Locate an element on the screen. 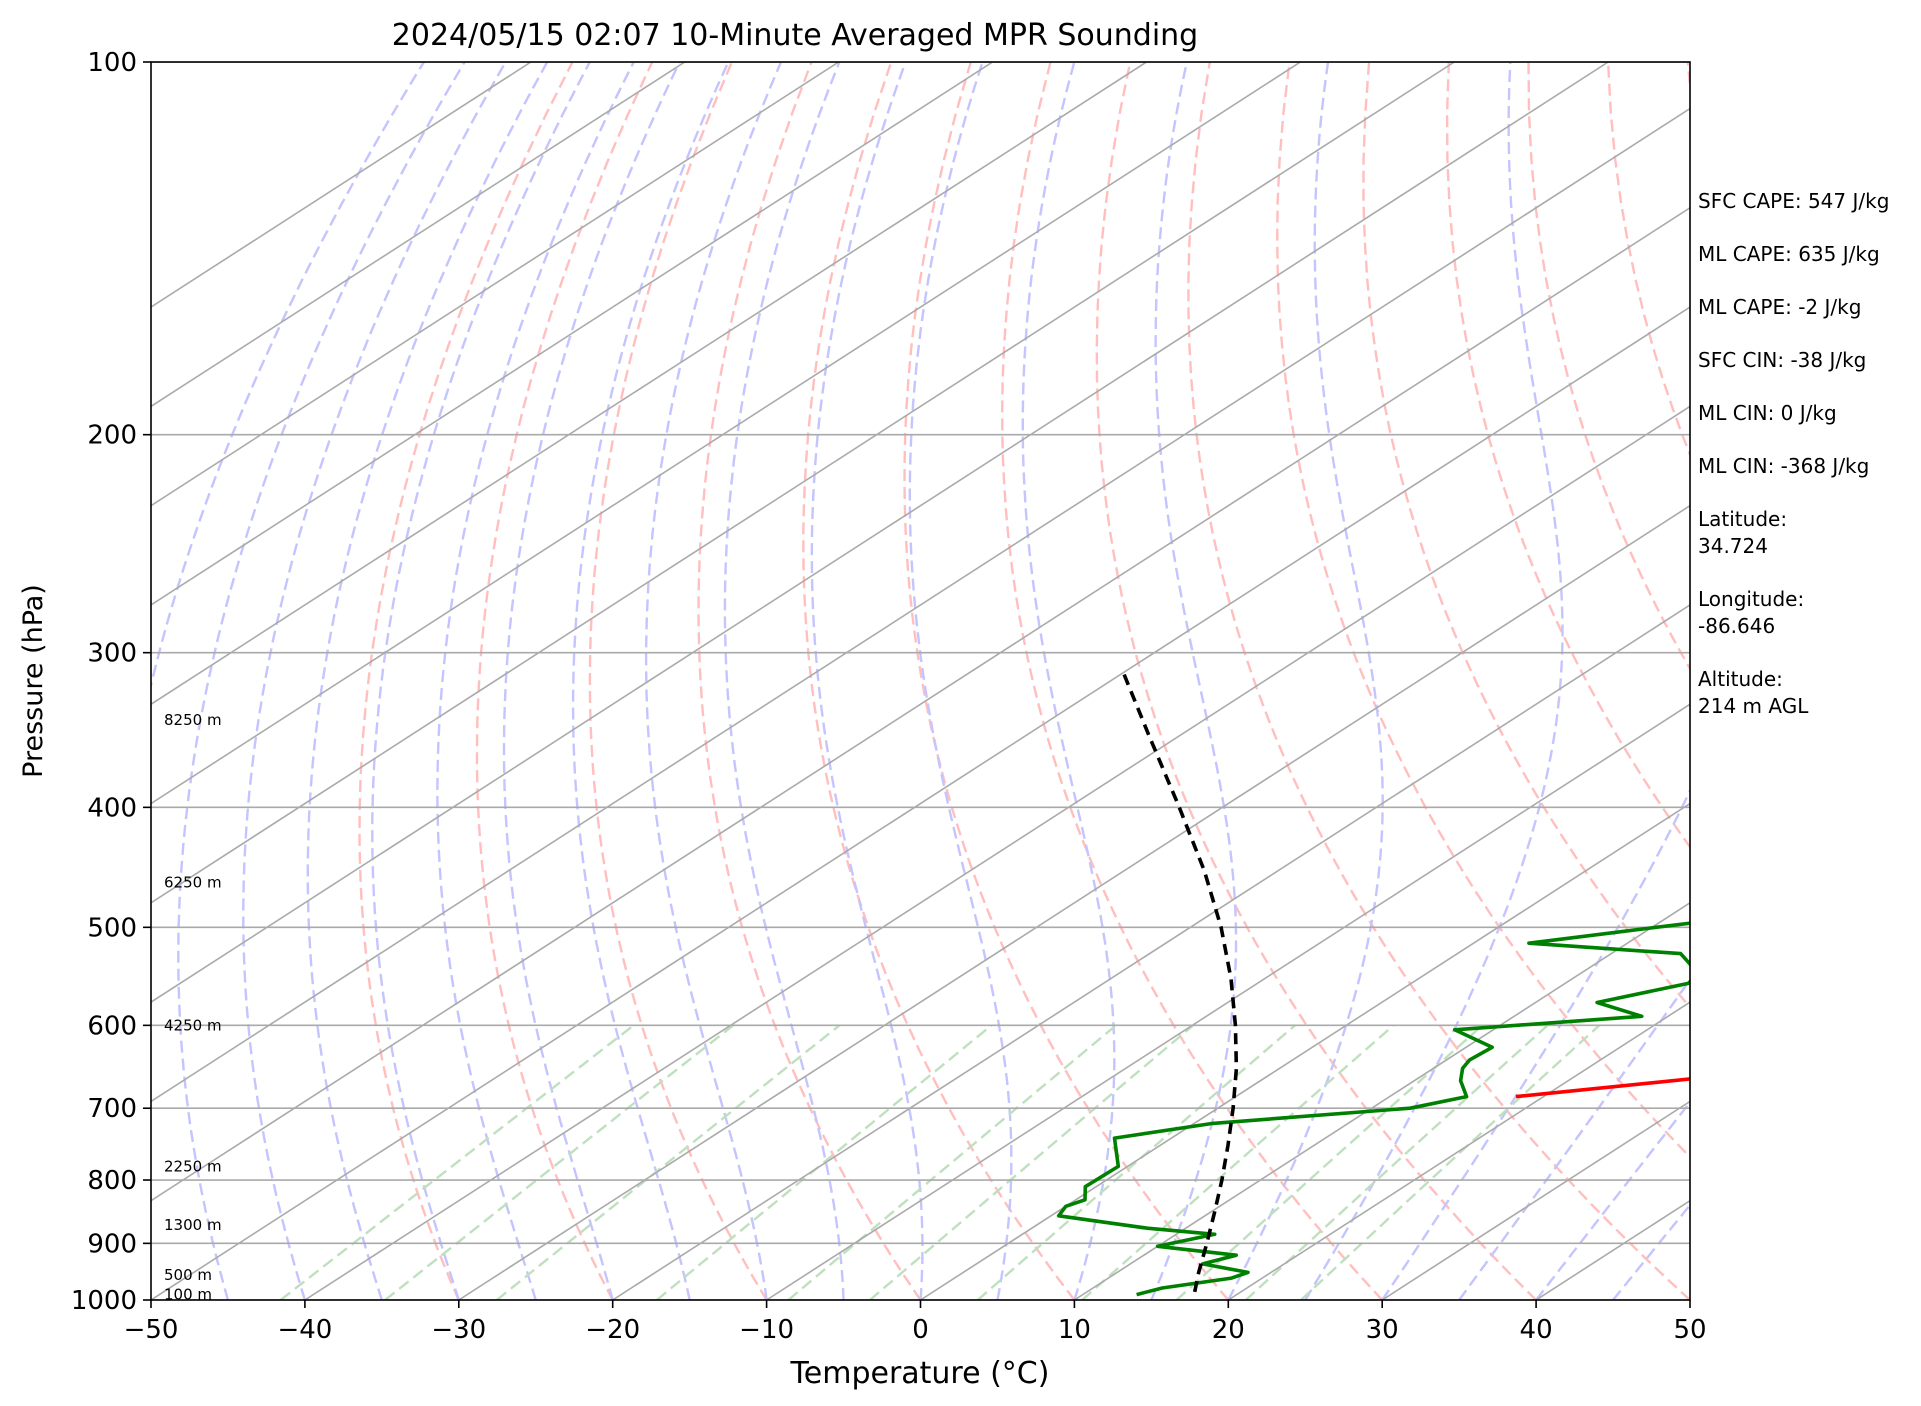  height-label: 2250 m is located at coordinates (193, 1166).